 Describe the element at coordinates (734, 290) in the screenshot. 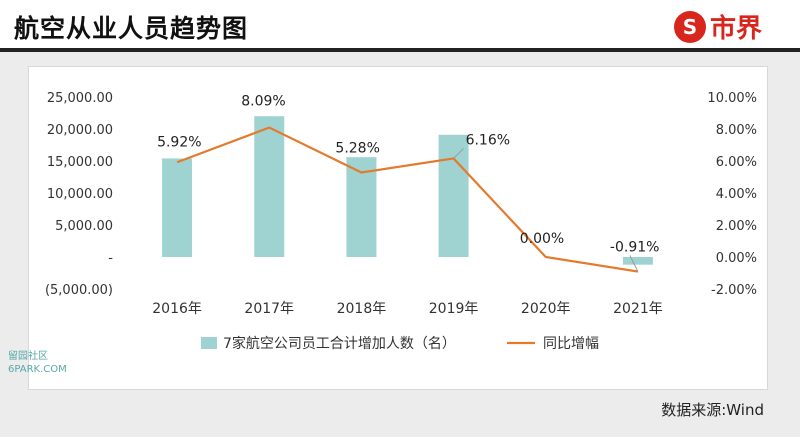

I see `right-axis-tick-label: -2.00%` at that location.